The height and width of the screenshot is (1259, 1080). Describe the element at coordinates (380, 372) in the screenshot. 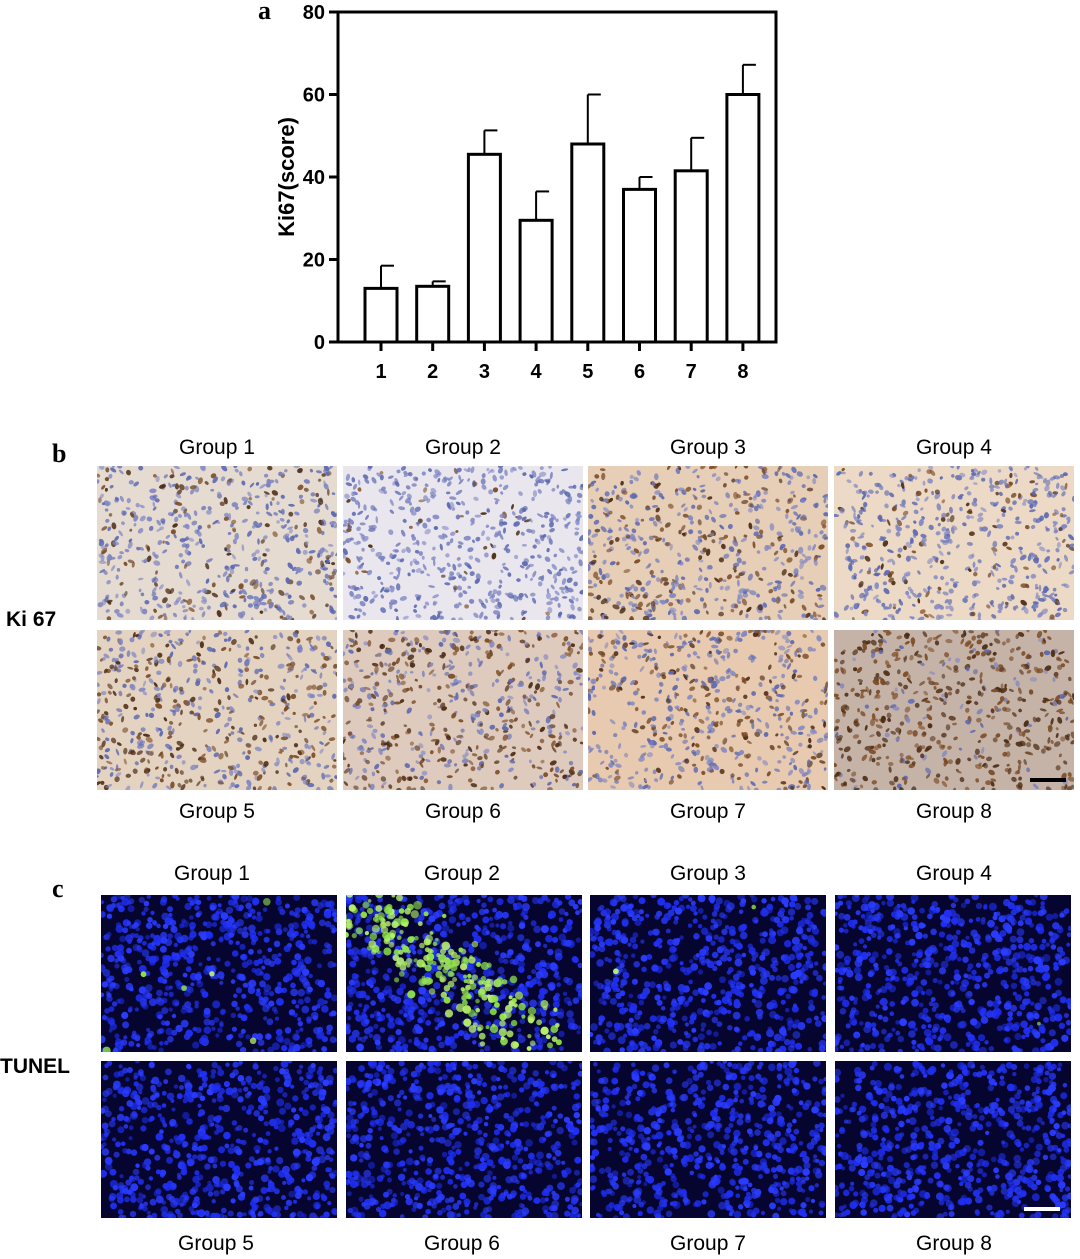

I see `x-tick-label: 1` at that location.